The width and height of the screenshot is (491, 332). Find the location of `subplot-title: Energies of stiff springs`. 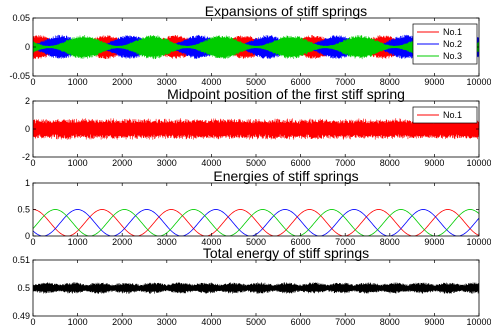

subplot-title: Energies of stiff springs is located at coordinates (285, 176).